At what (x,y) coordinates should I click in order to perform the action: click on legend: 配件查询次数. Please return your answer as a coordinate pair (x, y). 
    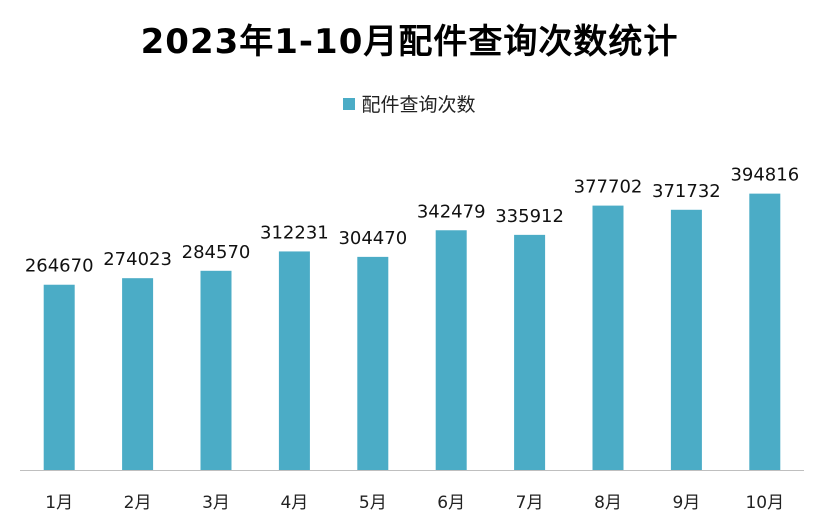
    Looking at the image, I should click on (409, 103).